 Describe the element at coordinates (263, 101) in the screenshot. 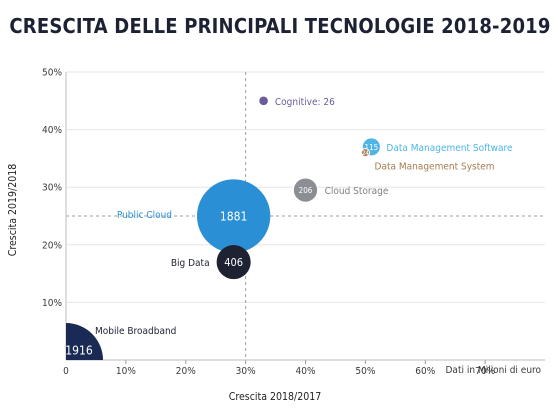

I see `bubble-cognitive` at that location.